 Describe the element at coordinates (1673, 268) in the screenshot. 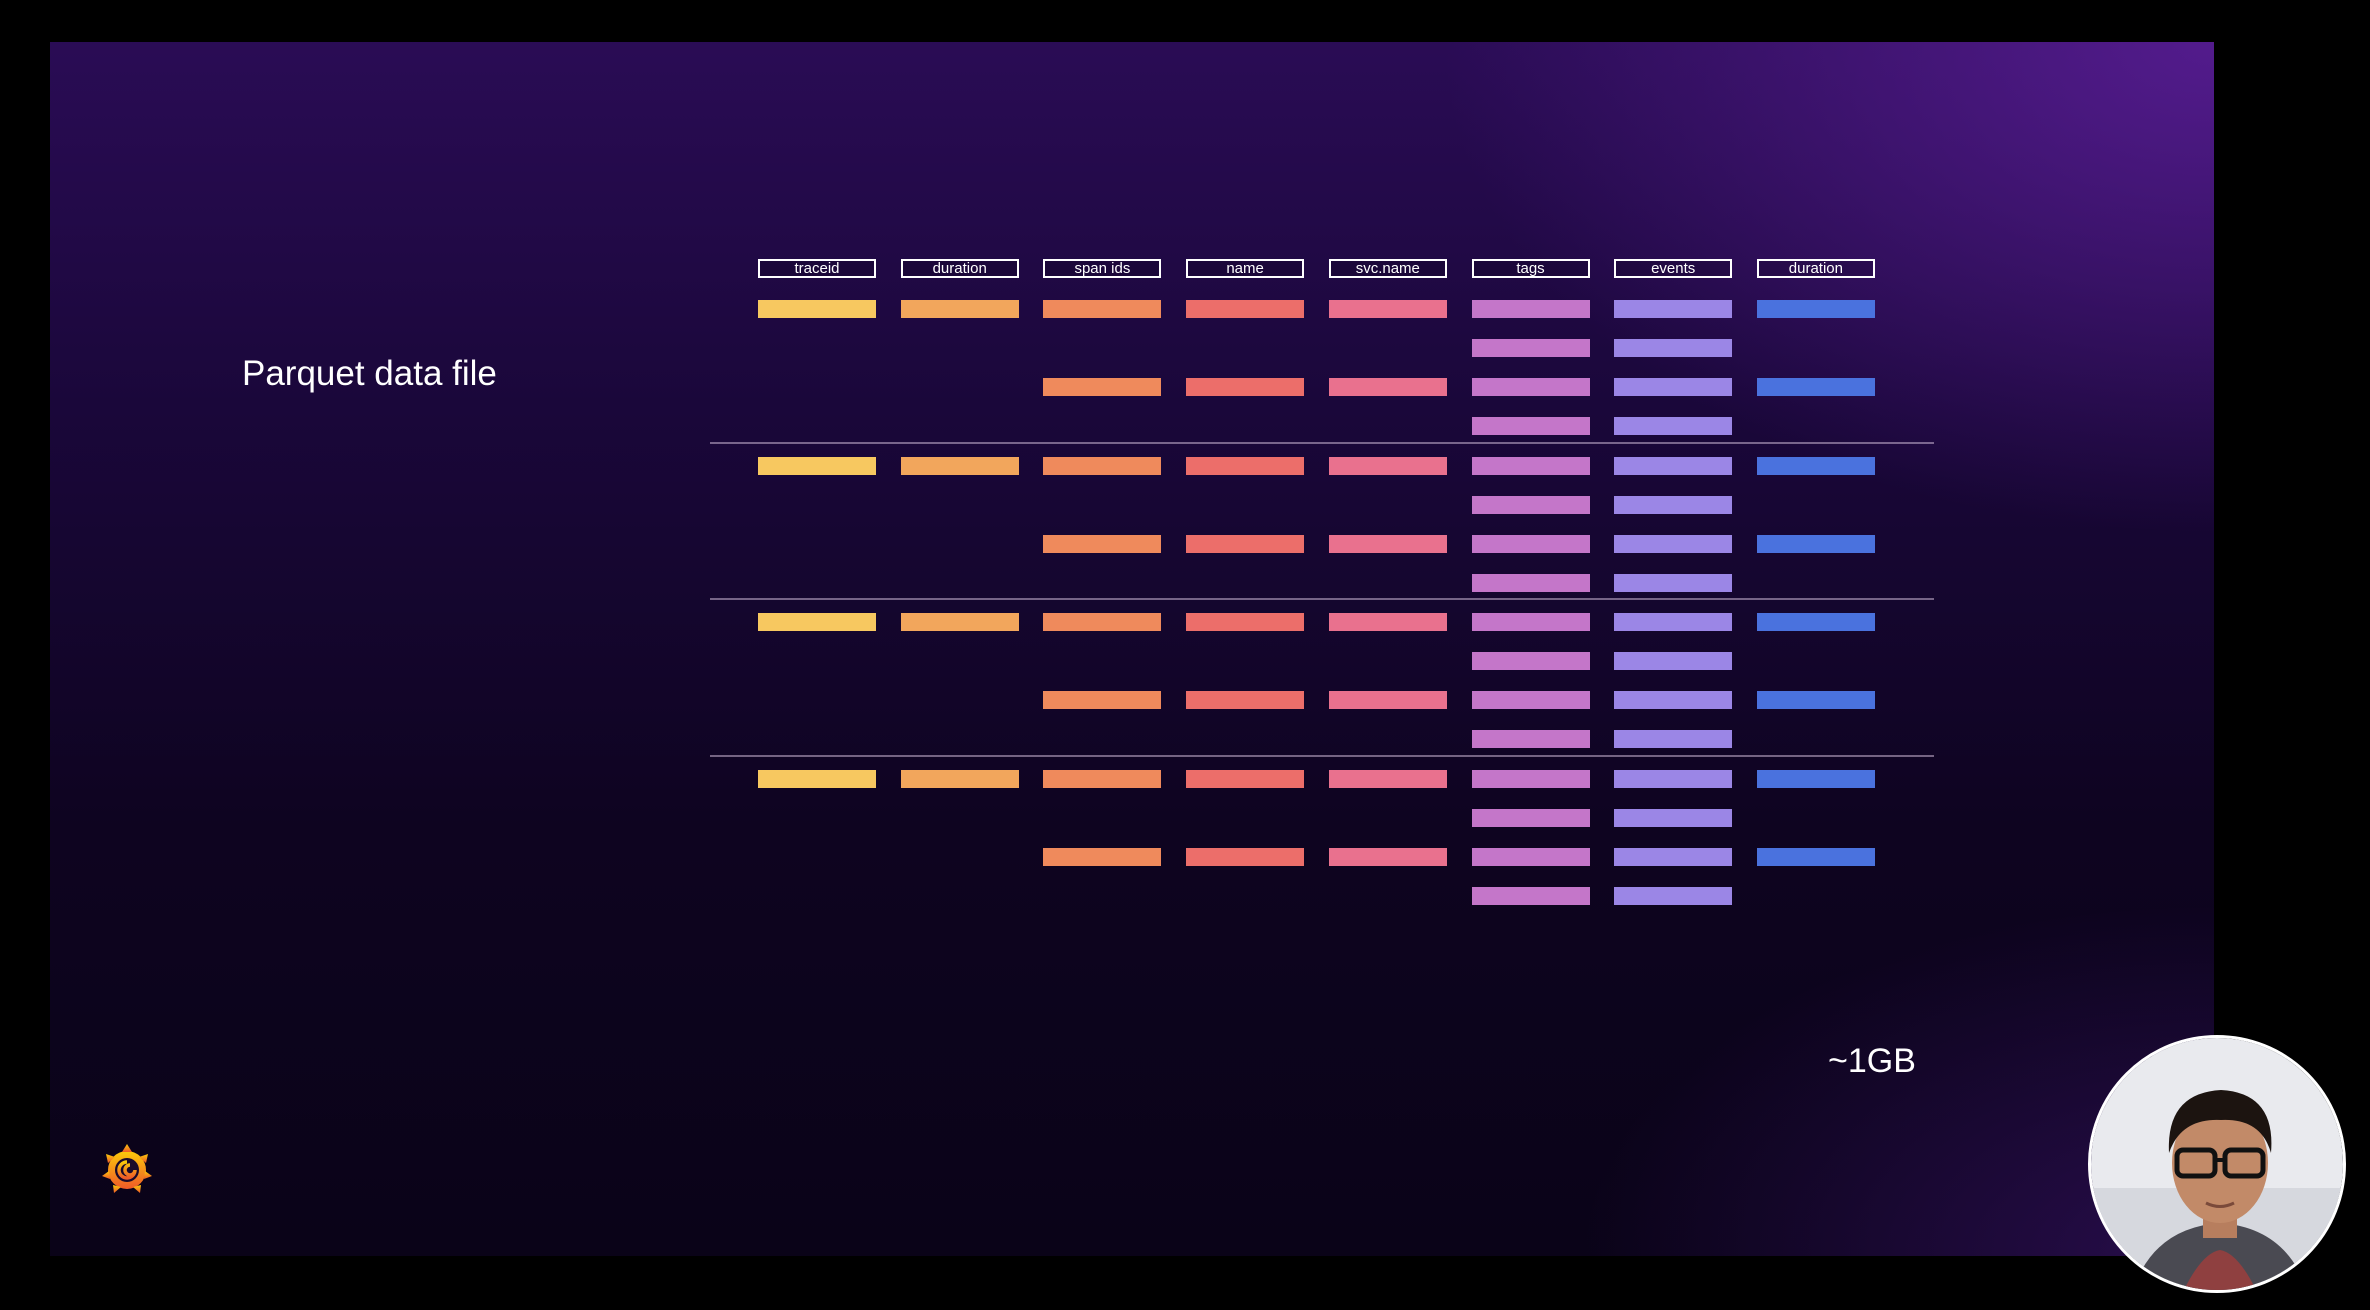

I see `column-header: events` at that location.